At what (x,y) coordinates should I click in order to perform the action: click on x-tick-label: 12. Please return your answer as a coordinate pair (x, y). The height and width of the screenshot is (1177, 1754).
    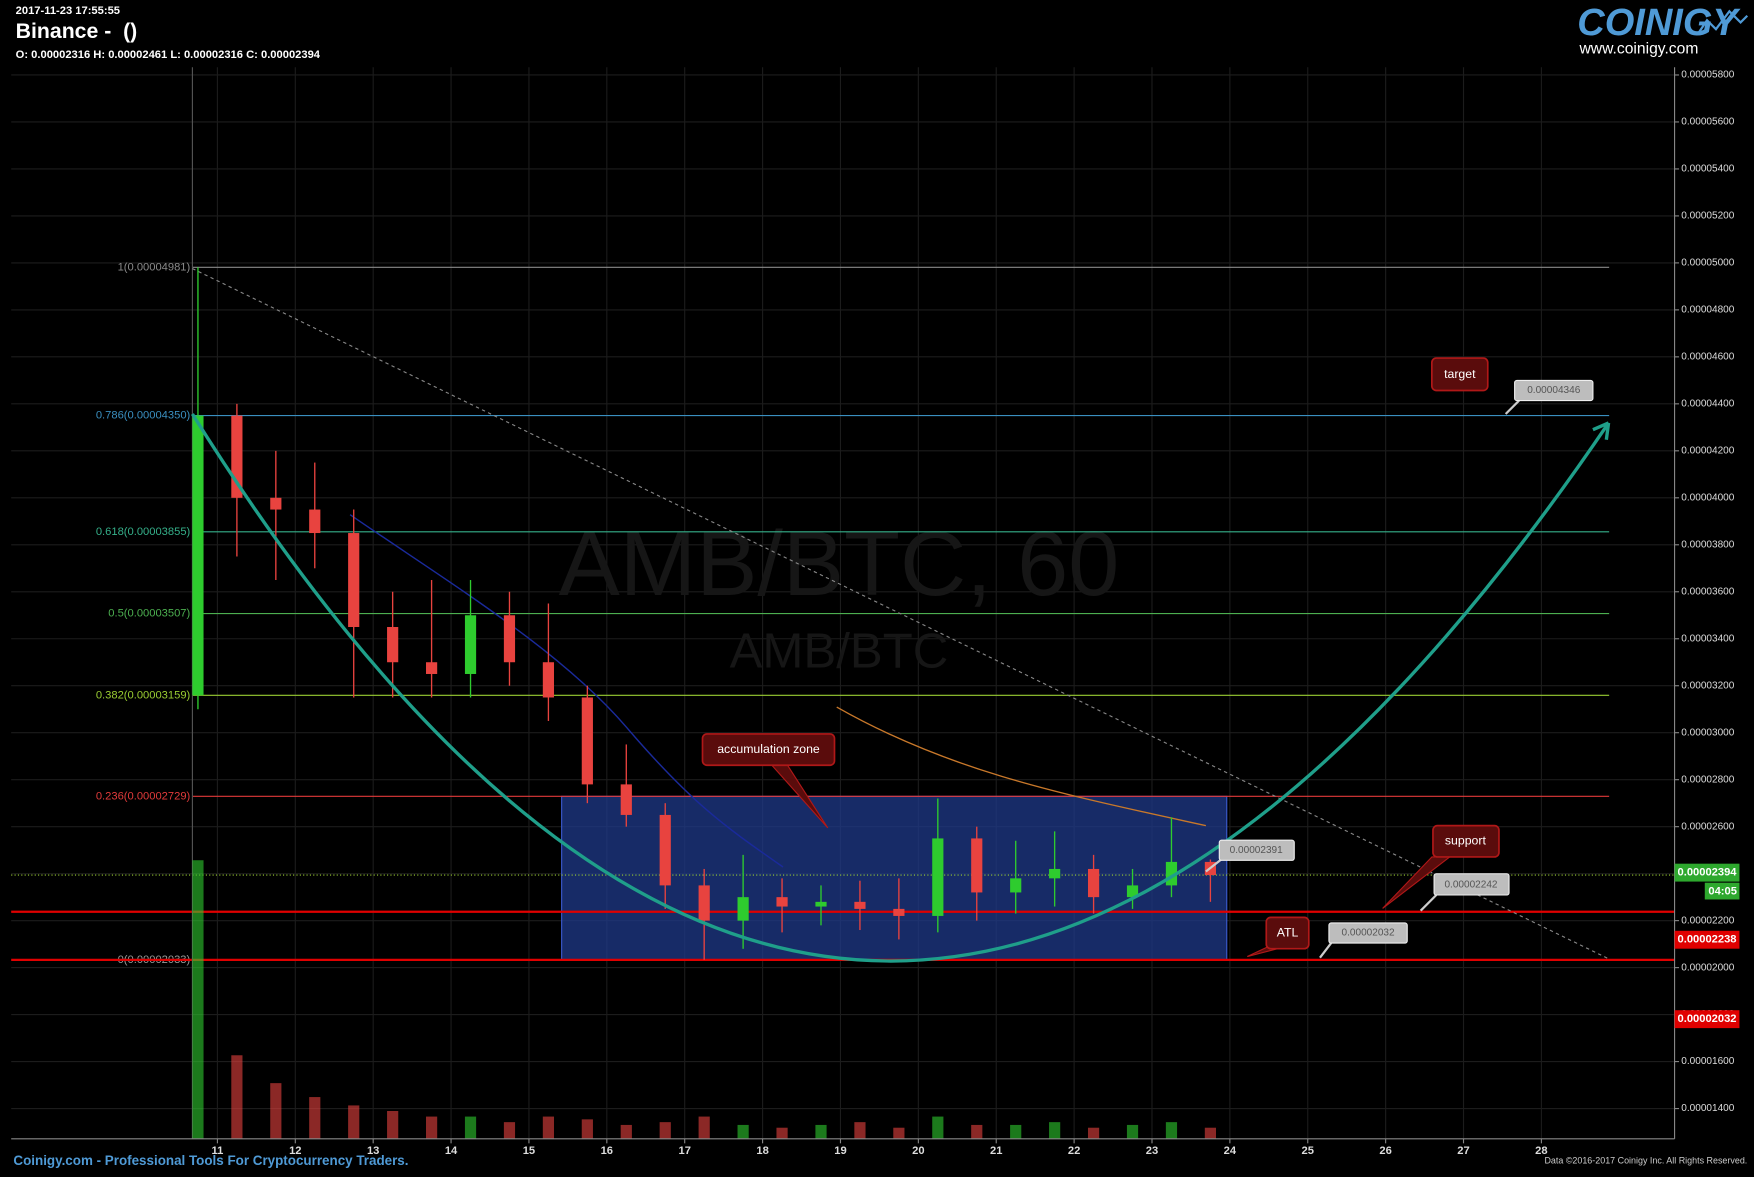
    Looking at the image, I should click on (295, 1151).